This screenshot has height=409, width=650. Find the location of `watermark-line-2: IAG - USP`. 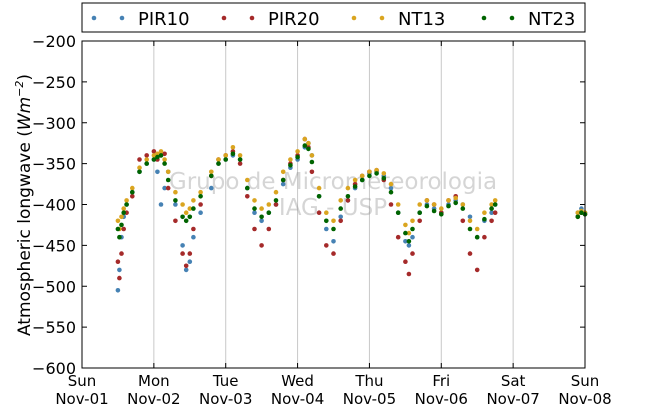

watermark-line-2: IAG - USP is located at coordinates (333, 208).